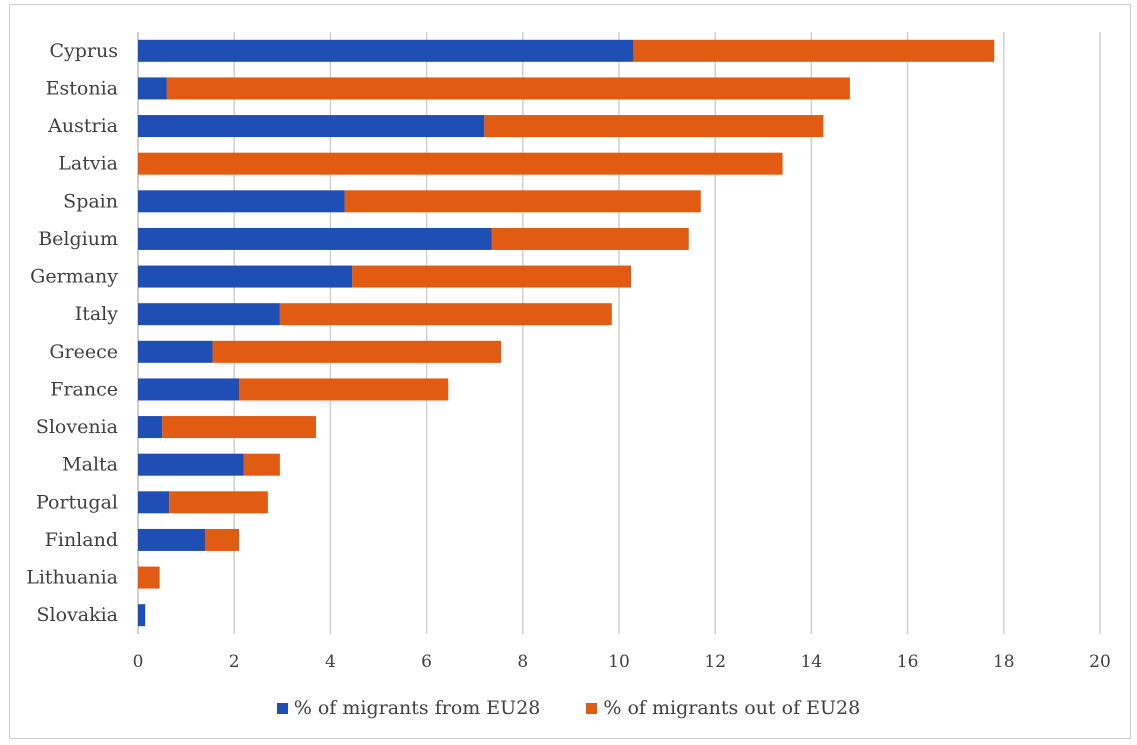  I want to click on x-tick-label: 12, so click(715, 662).